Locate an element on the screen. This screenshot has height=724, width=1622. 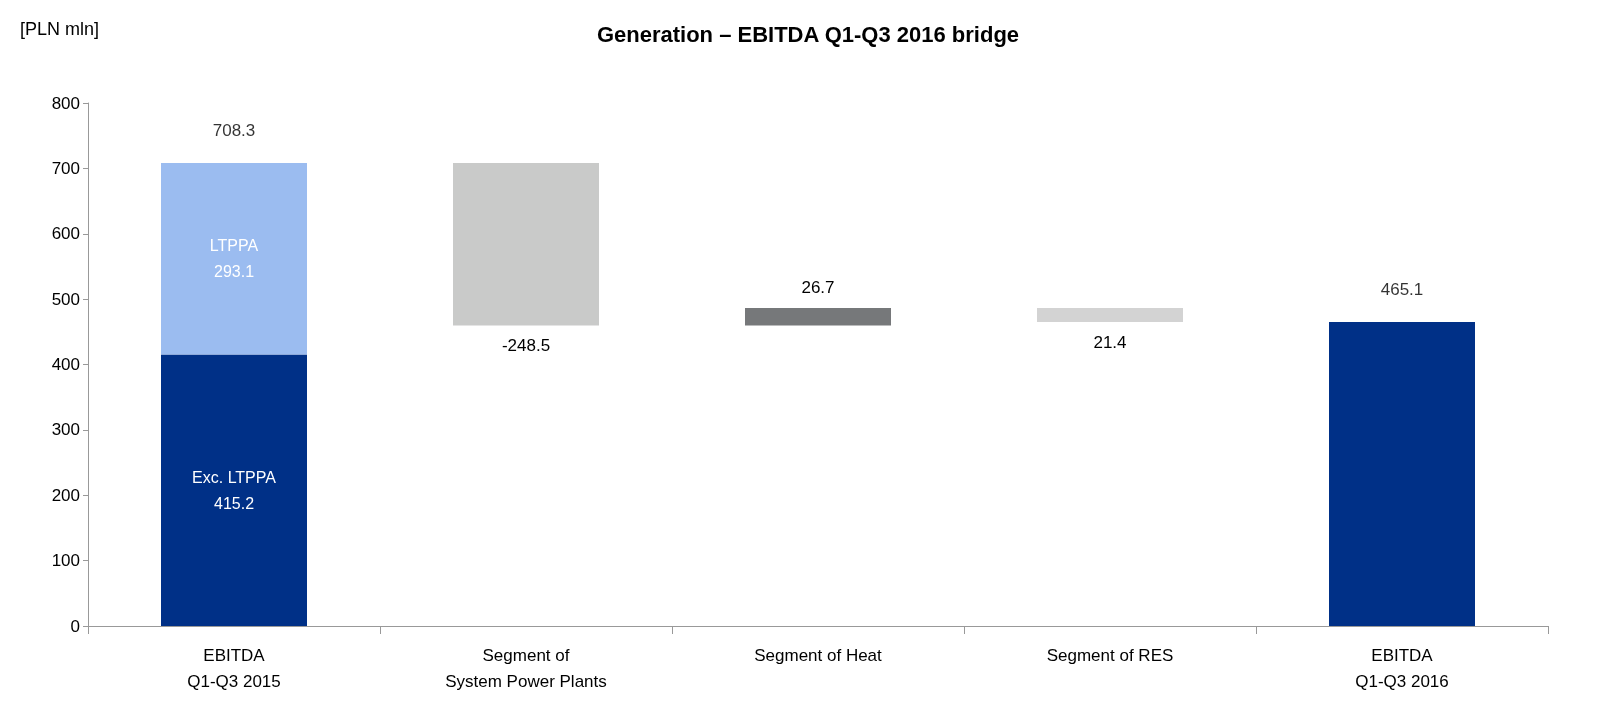
x-tick-label: Segment of RES is located at coordinates (1110, 655).